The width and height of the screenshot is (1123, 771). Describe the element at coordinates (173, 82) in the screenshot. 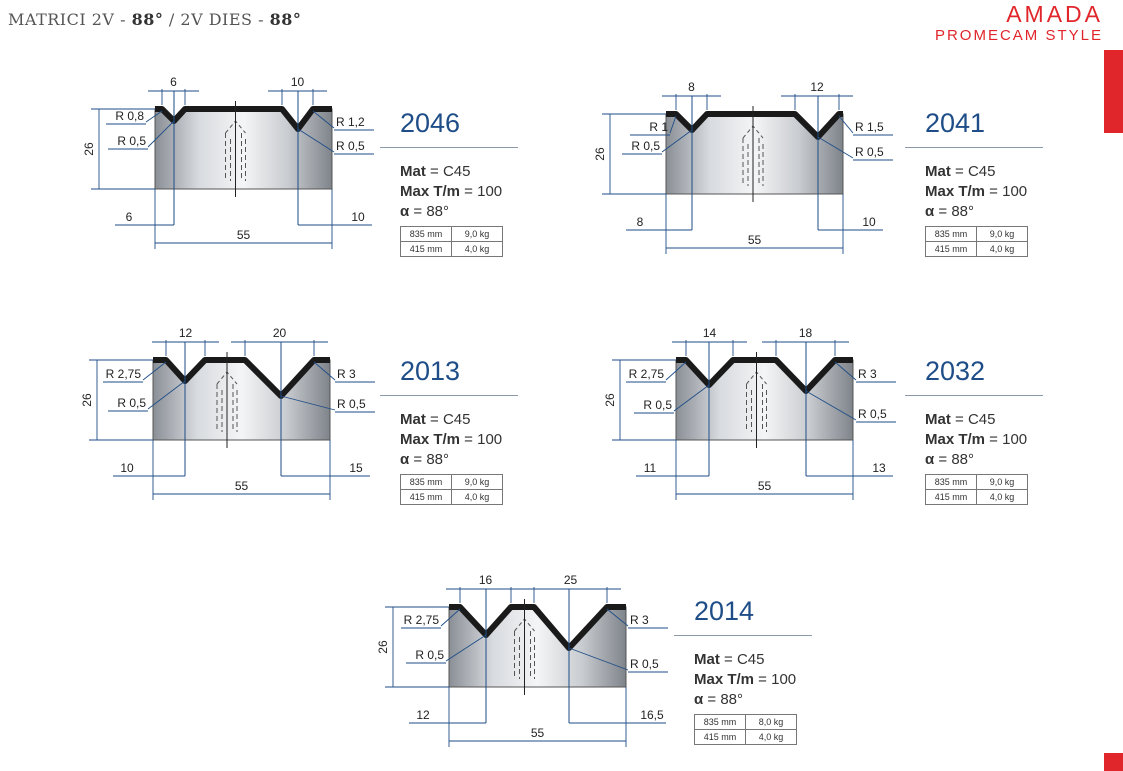

I see `dim-top-left: 6` at that location.